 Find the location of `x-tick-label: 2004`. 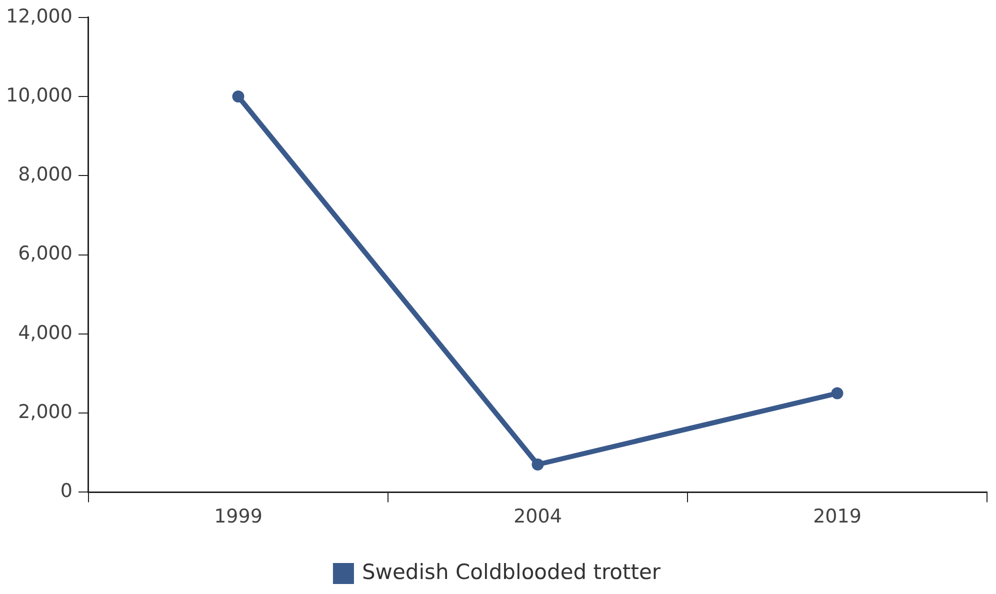

x-tick-label: 2004 is located at coordinates (538, 517).